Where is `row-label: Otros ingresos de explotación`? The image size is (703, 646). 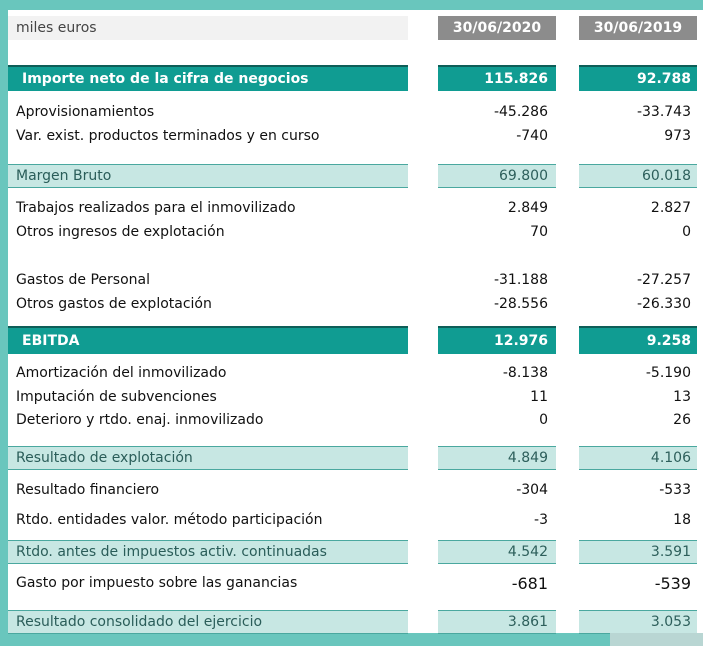
row-label: Otros ingresos de explotación is located at coordinates (120, 232).